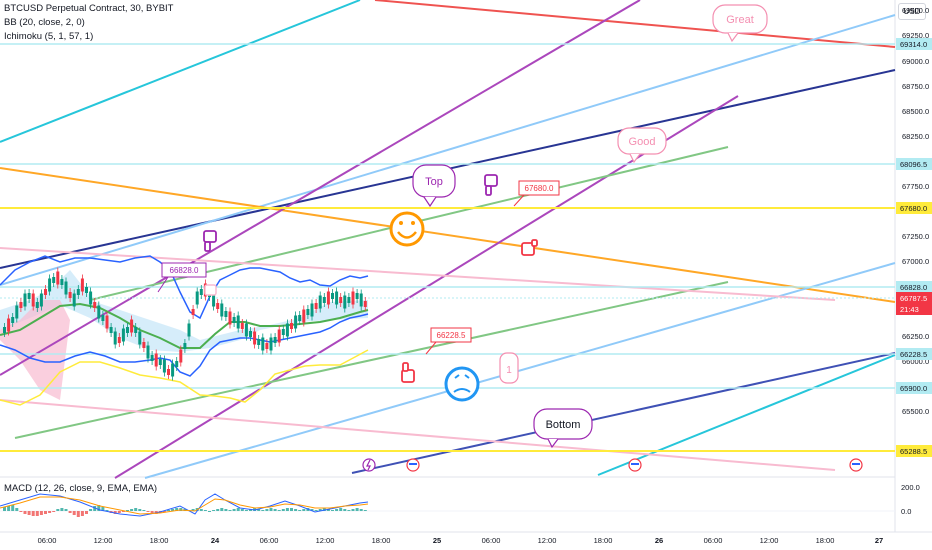 The image size is (932, 550). Describe the element at coordinates (210, 290) in the screenshot. I see `hand-pointing-icon` at that location.